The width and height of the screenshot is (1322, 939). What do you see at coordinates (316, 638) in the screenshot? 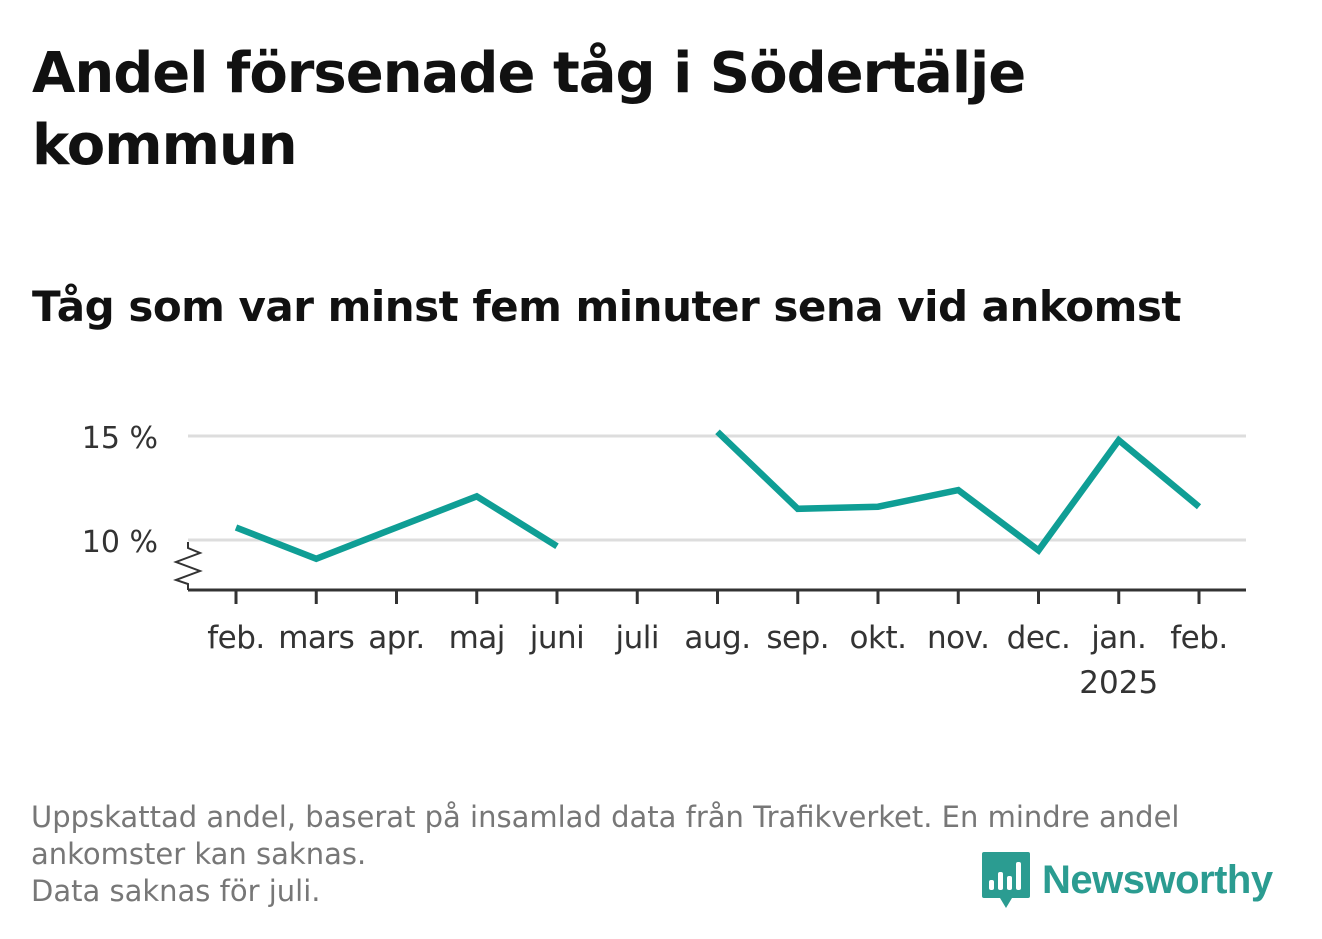
I see `x-tick-label: mars` at bounding box center [316, 638].